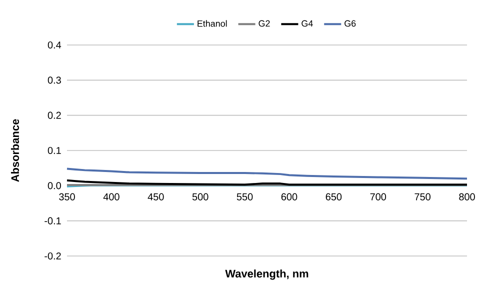 This screenshot has width=477, height=288. Describe the element at coordinates (422, 196) in the screenshot. I see `x-tick-label: 750` at that location.